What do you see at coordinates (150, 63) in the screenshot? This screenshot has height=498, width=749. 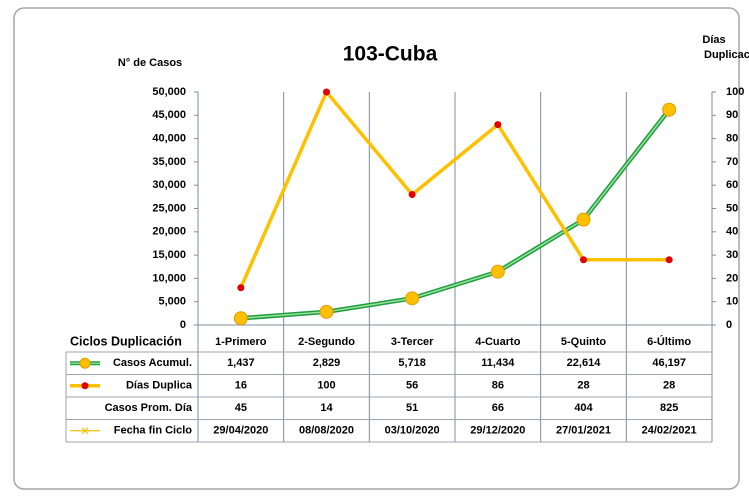 I see `y-axis-label: N° de Casos` at bounding box center [150, 63].